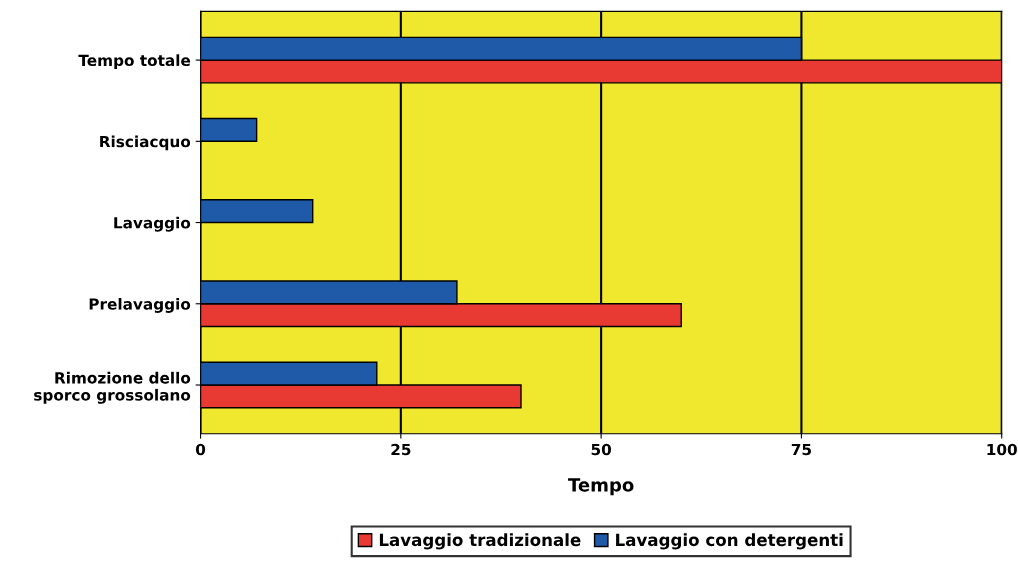 The image size is (1018, 567). I want to click on y-tick-label: Tempo totale, so click(134, 62).